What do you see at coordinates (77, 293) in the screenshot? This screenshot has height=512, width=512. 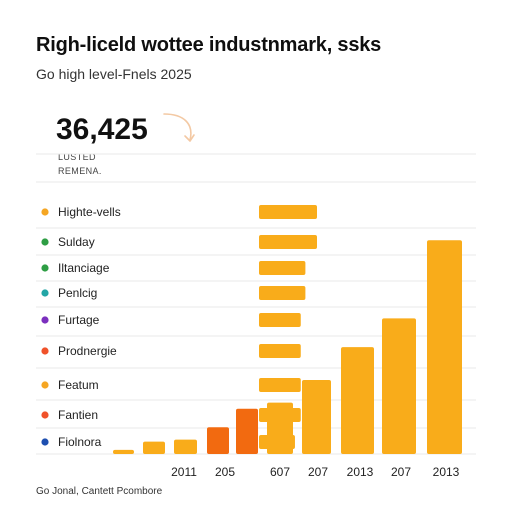 I see `legend-label-3: Penlcig` at bounding box center [77, 293].